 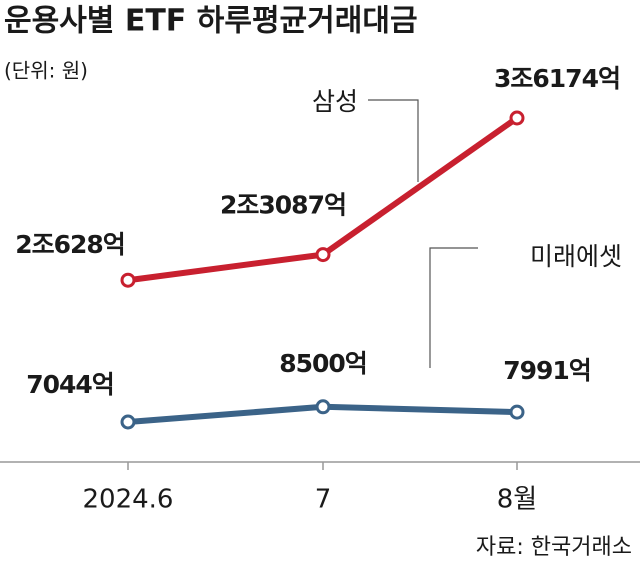 I want to click on series-name: 삼성, so click(x=335, y=101).